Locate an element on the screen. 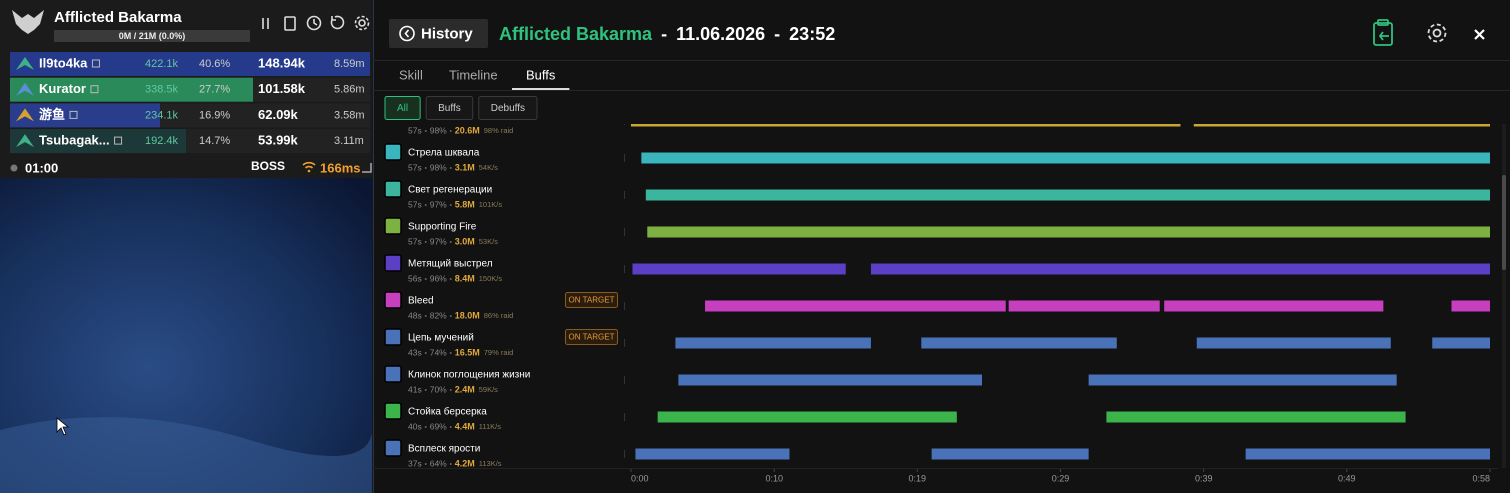 This screenshot has height=493, width=1510. hp-text: 0M / 21M (0.0%) is located at coordinates (152, 36).